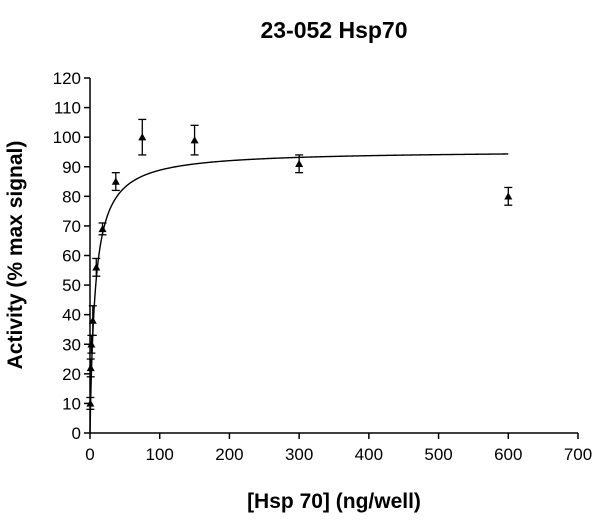  What do you see at coordinates (71, 374) in the screenshot?
I see `y-tick-label: 20` at bounding box center [71, 374].